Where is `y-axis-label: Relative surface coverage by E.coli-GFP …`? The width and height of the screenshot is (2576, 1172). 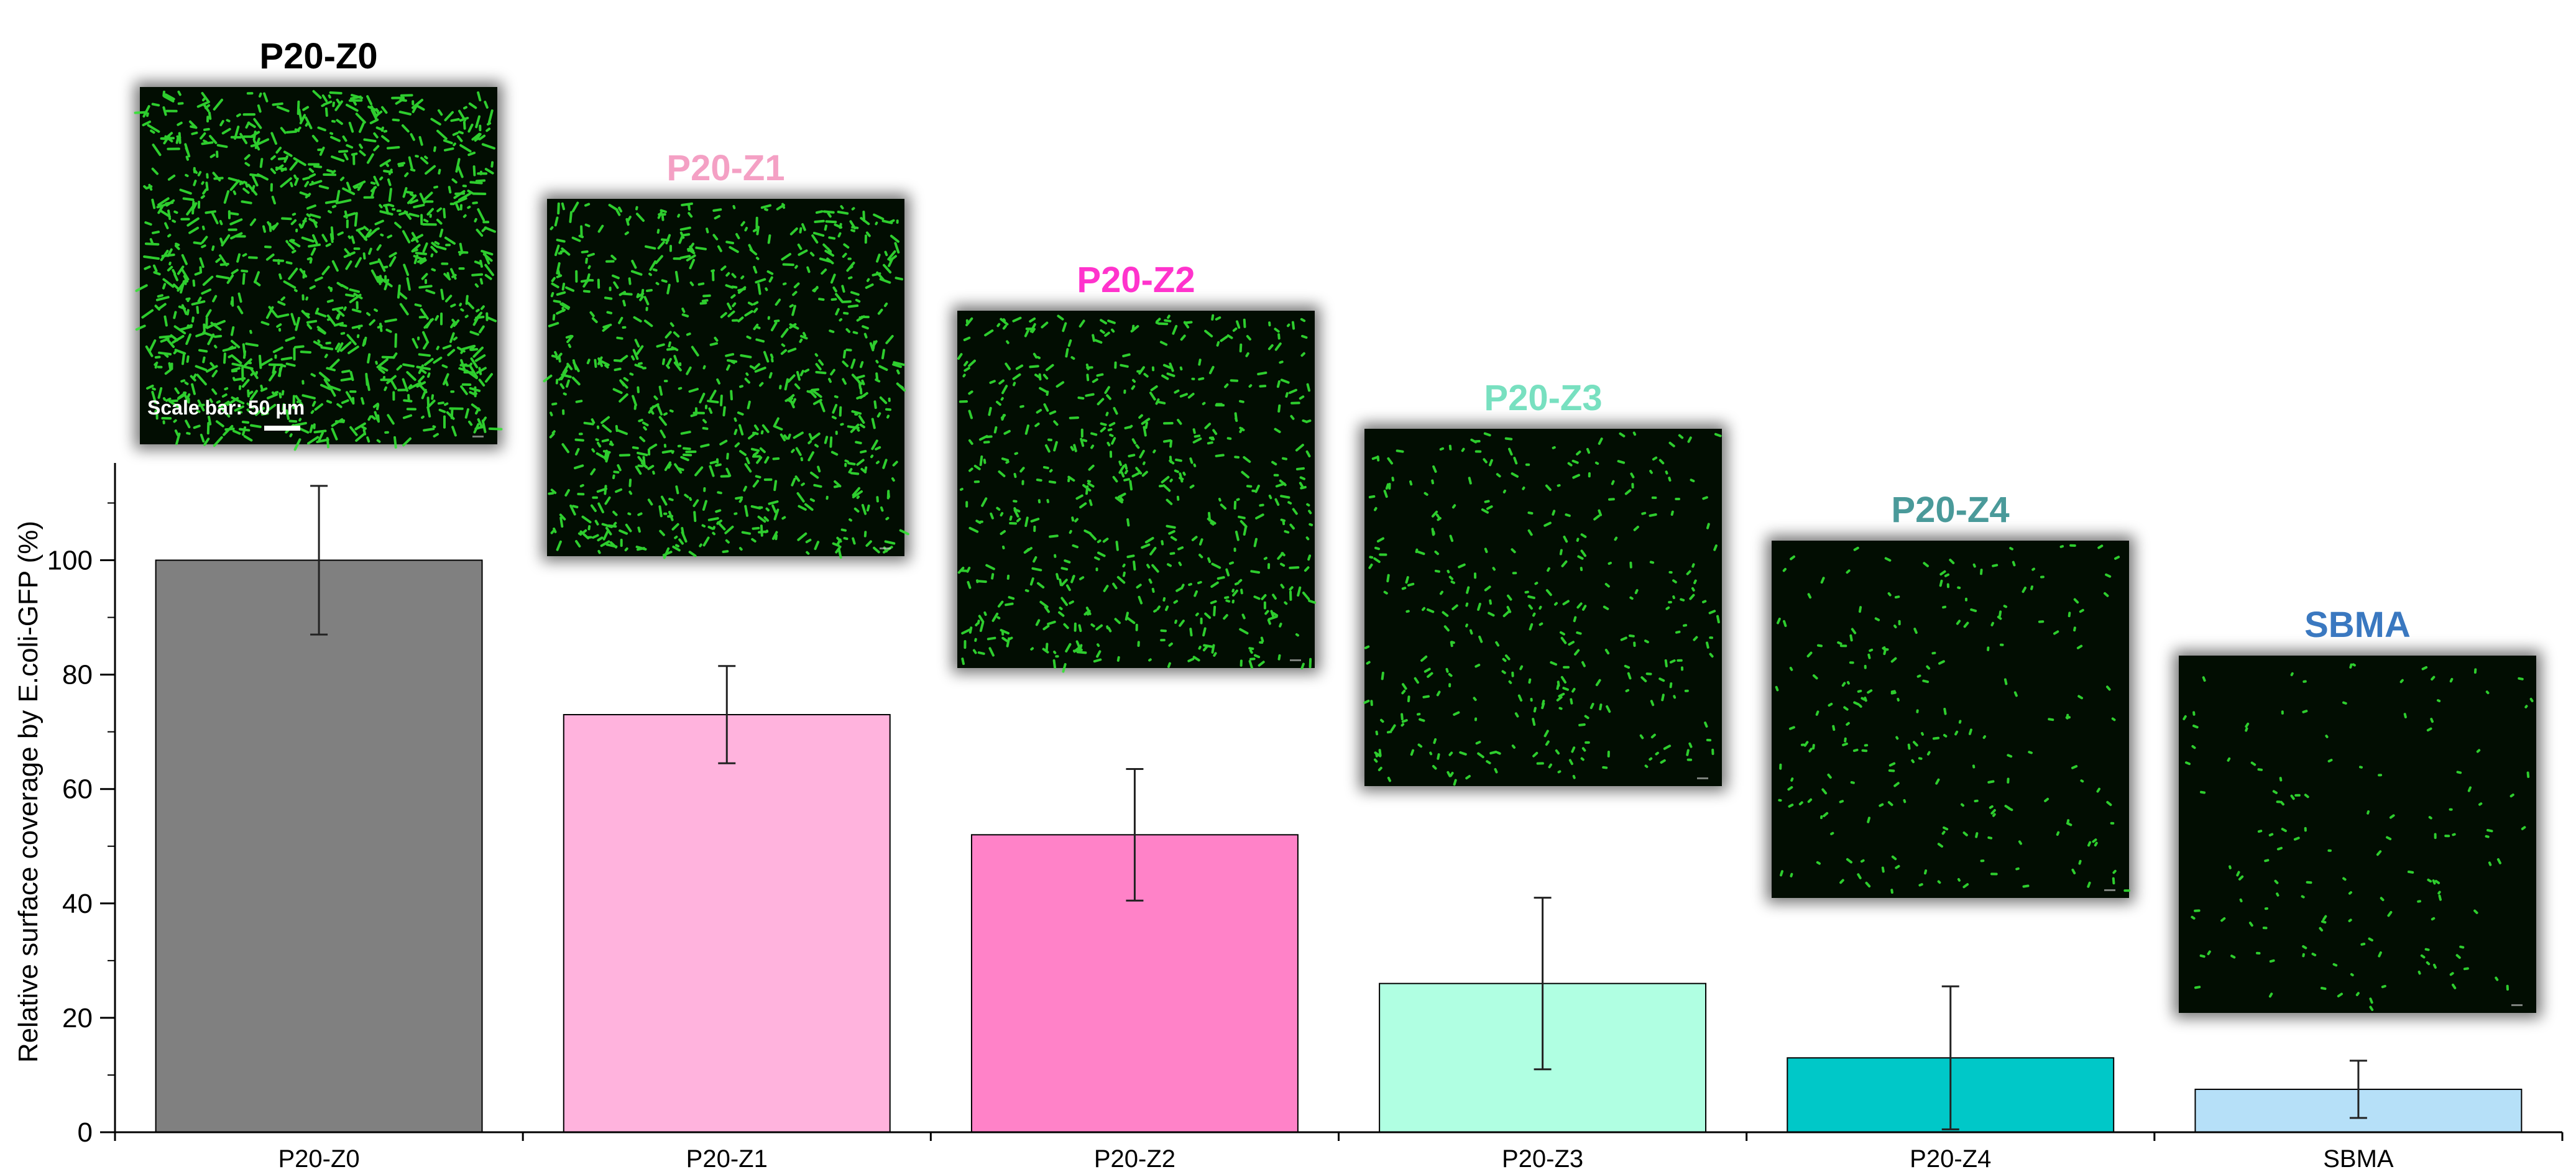
y-axis-label: Relative surface coverage by E.coli-GFP … is located at coordinates (28, 792).